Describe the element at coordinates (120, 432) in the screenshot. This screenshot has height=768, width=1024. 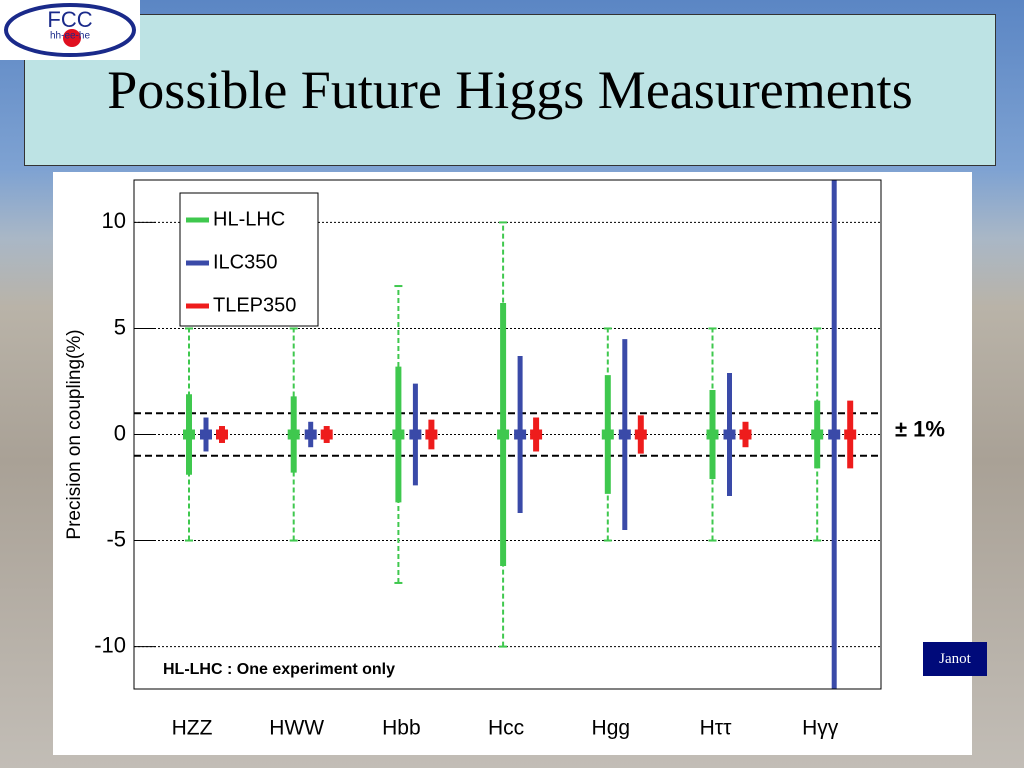
I see `y-tick-label: 0` at that location.